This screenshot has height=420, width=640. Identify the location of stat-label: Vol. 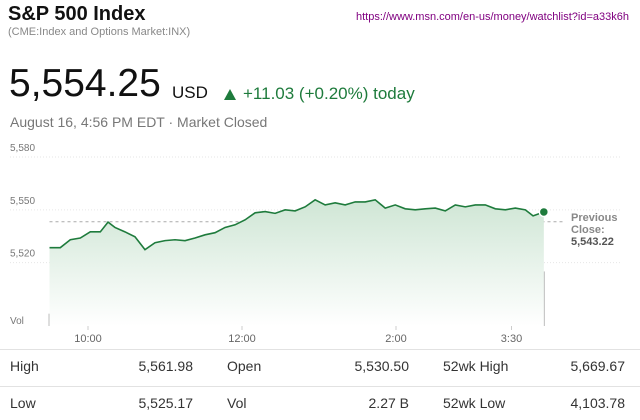
(237, 403).